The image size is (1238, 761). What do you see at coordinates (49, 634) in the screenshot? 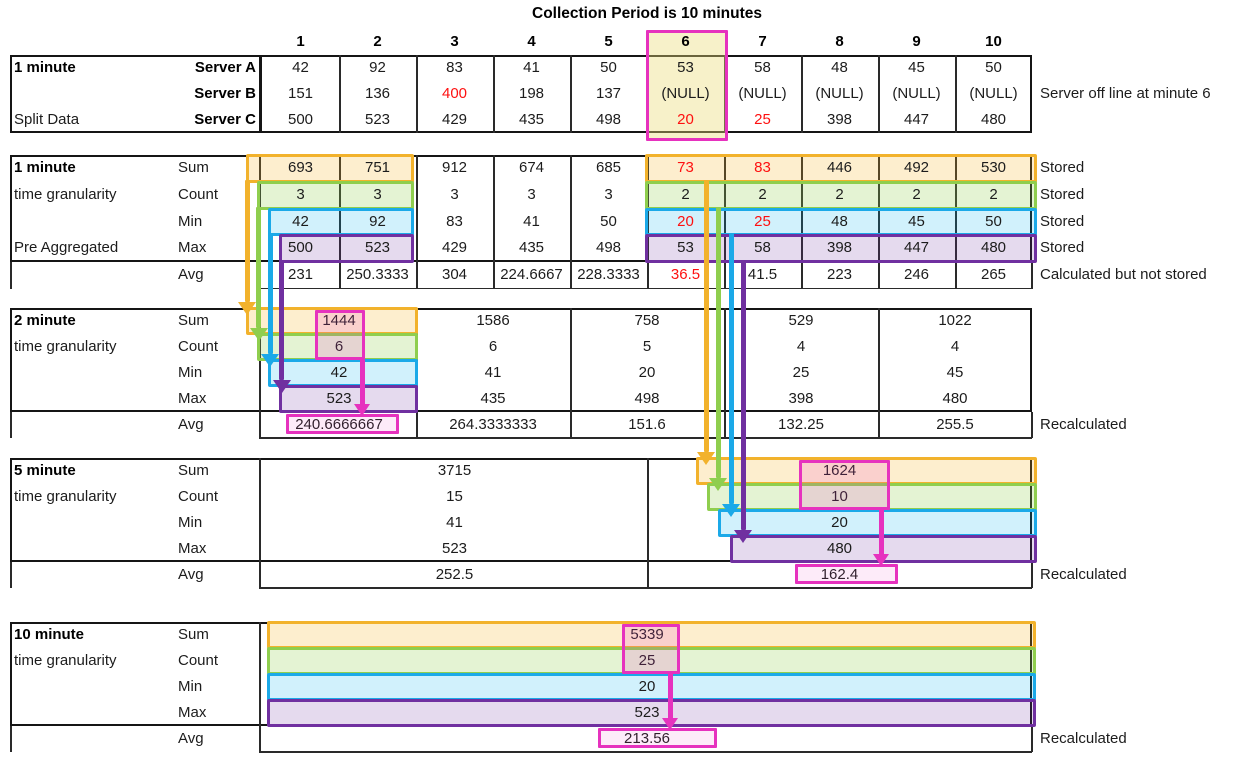
I see `table-title: 10 minute` at bounding box center [49, 634].